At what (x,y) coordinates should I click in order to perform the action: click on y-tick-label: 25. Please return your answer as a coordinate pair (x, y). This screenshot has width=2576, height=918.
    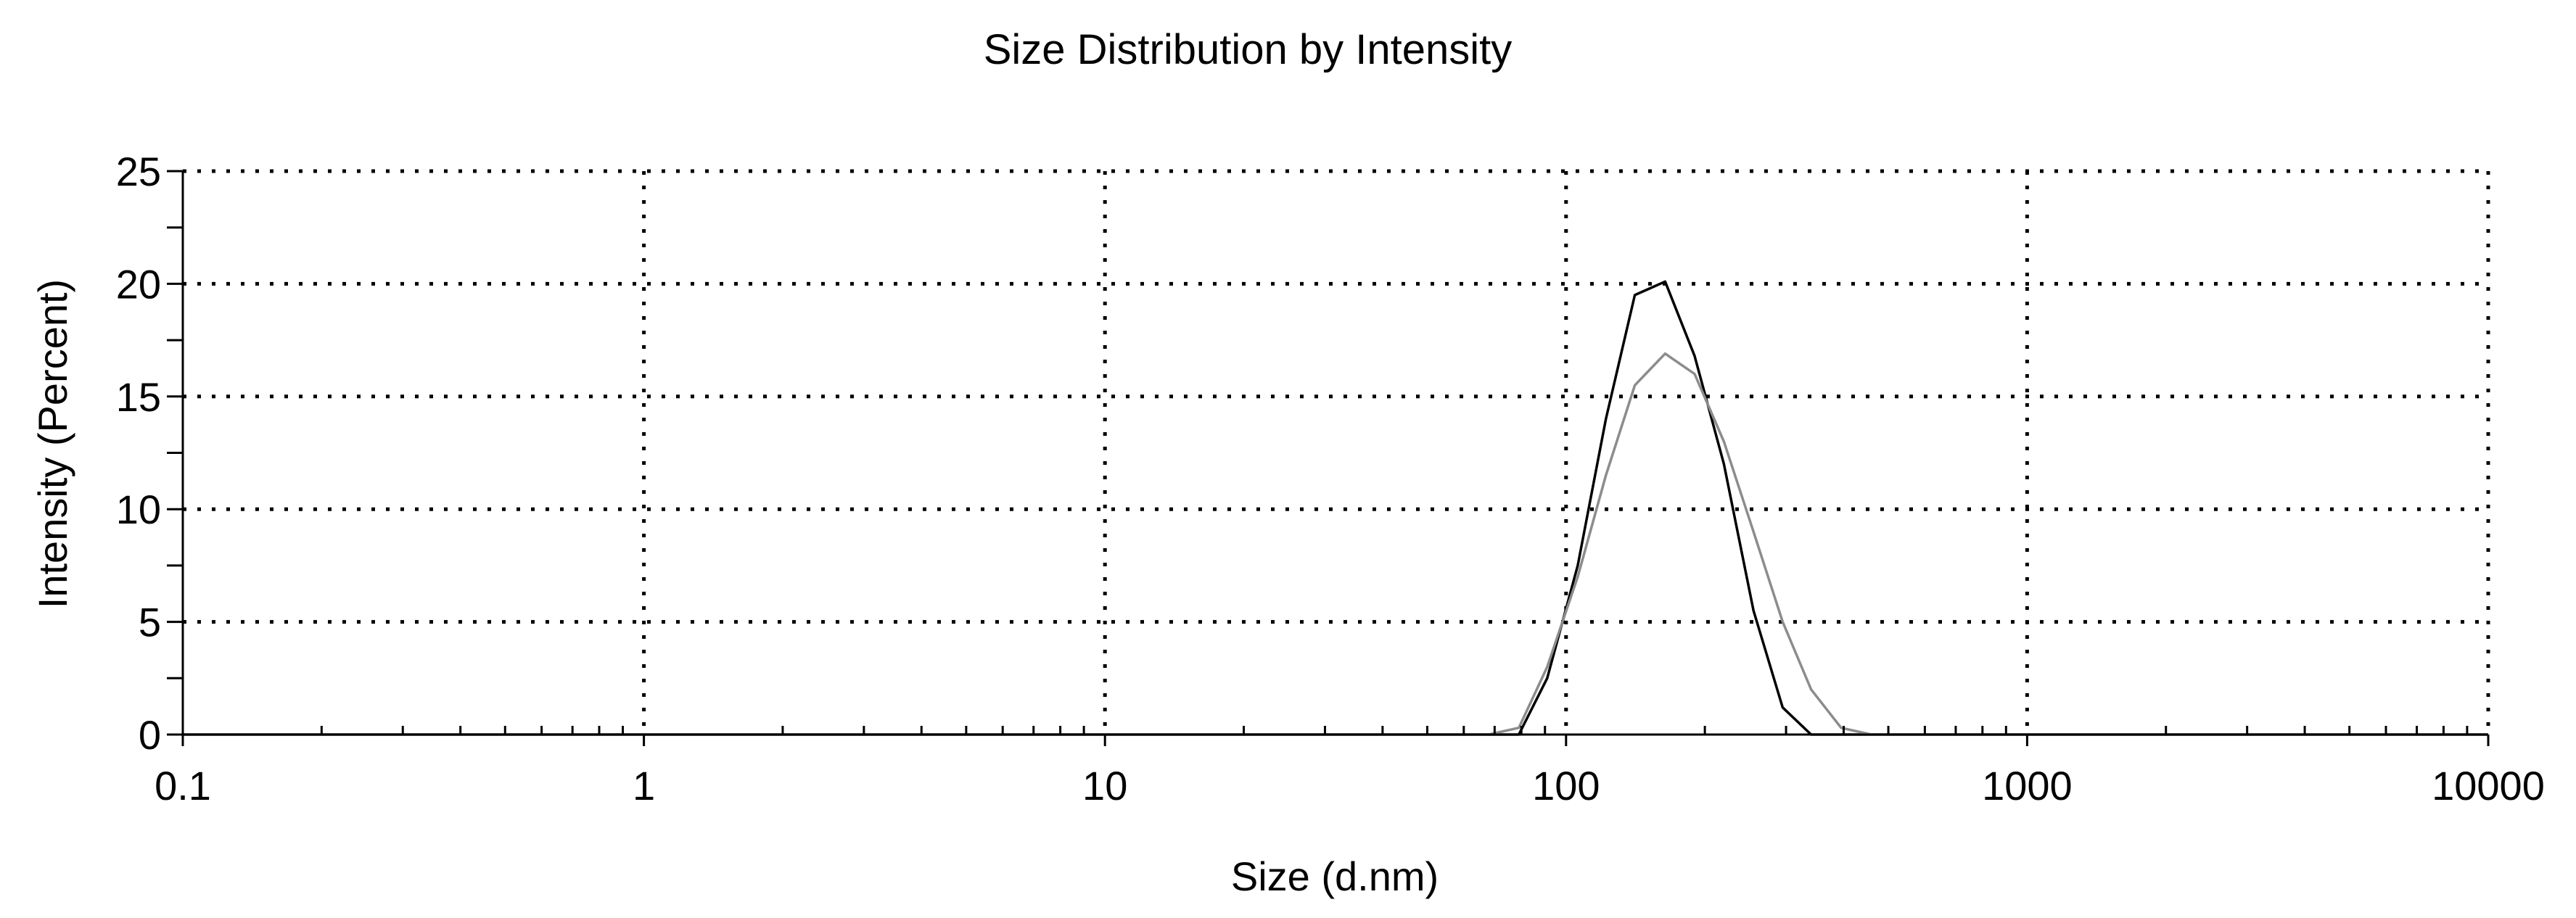
    Looking at the image, I should click on (138, 172).